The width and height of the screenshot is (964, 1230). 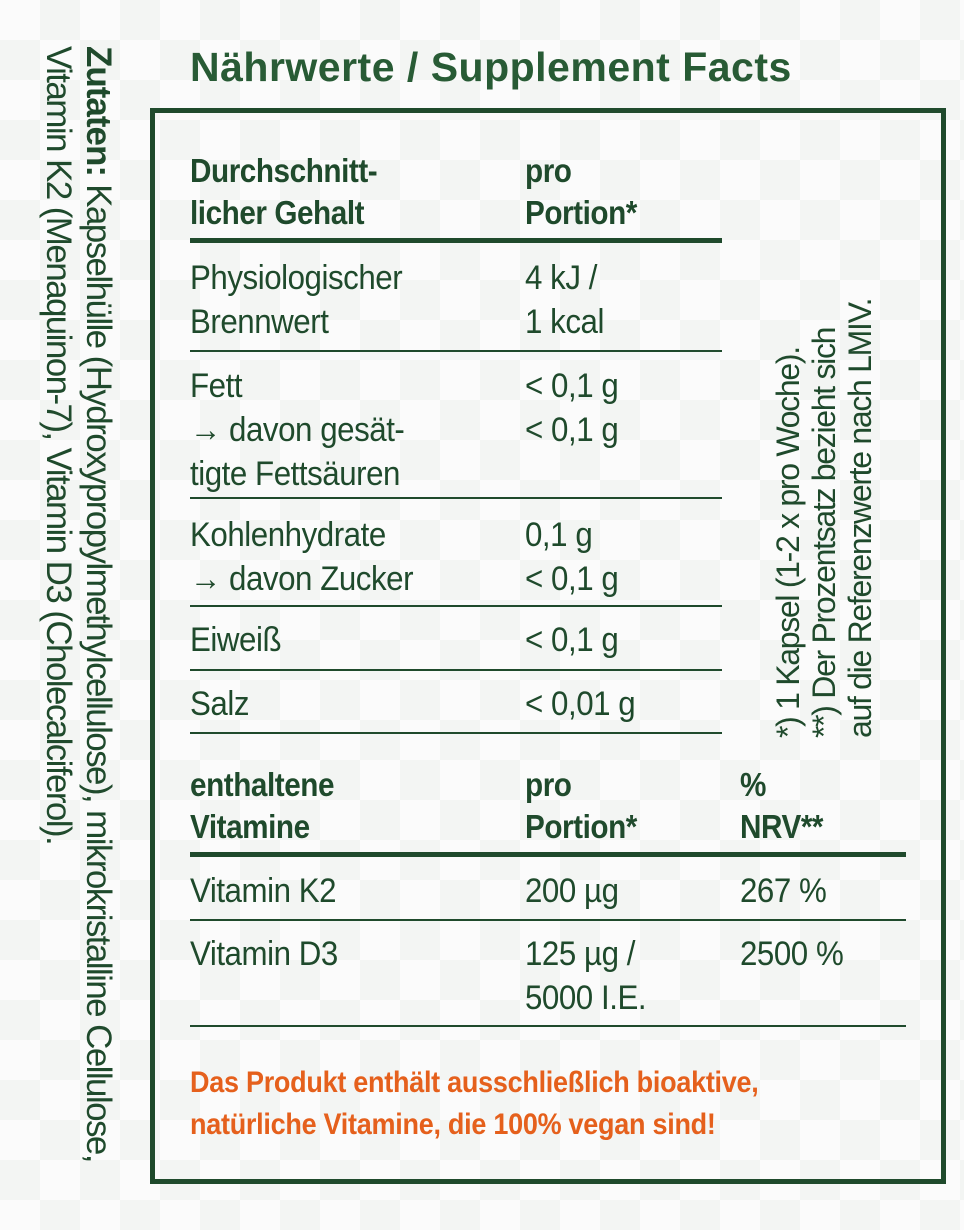 I want to click on row-carbs-value: 0,1 g < 0,1 g, so click(x=572, y=557).